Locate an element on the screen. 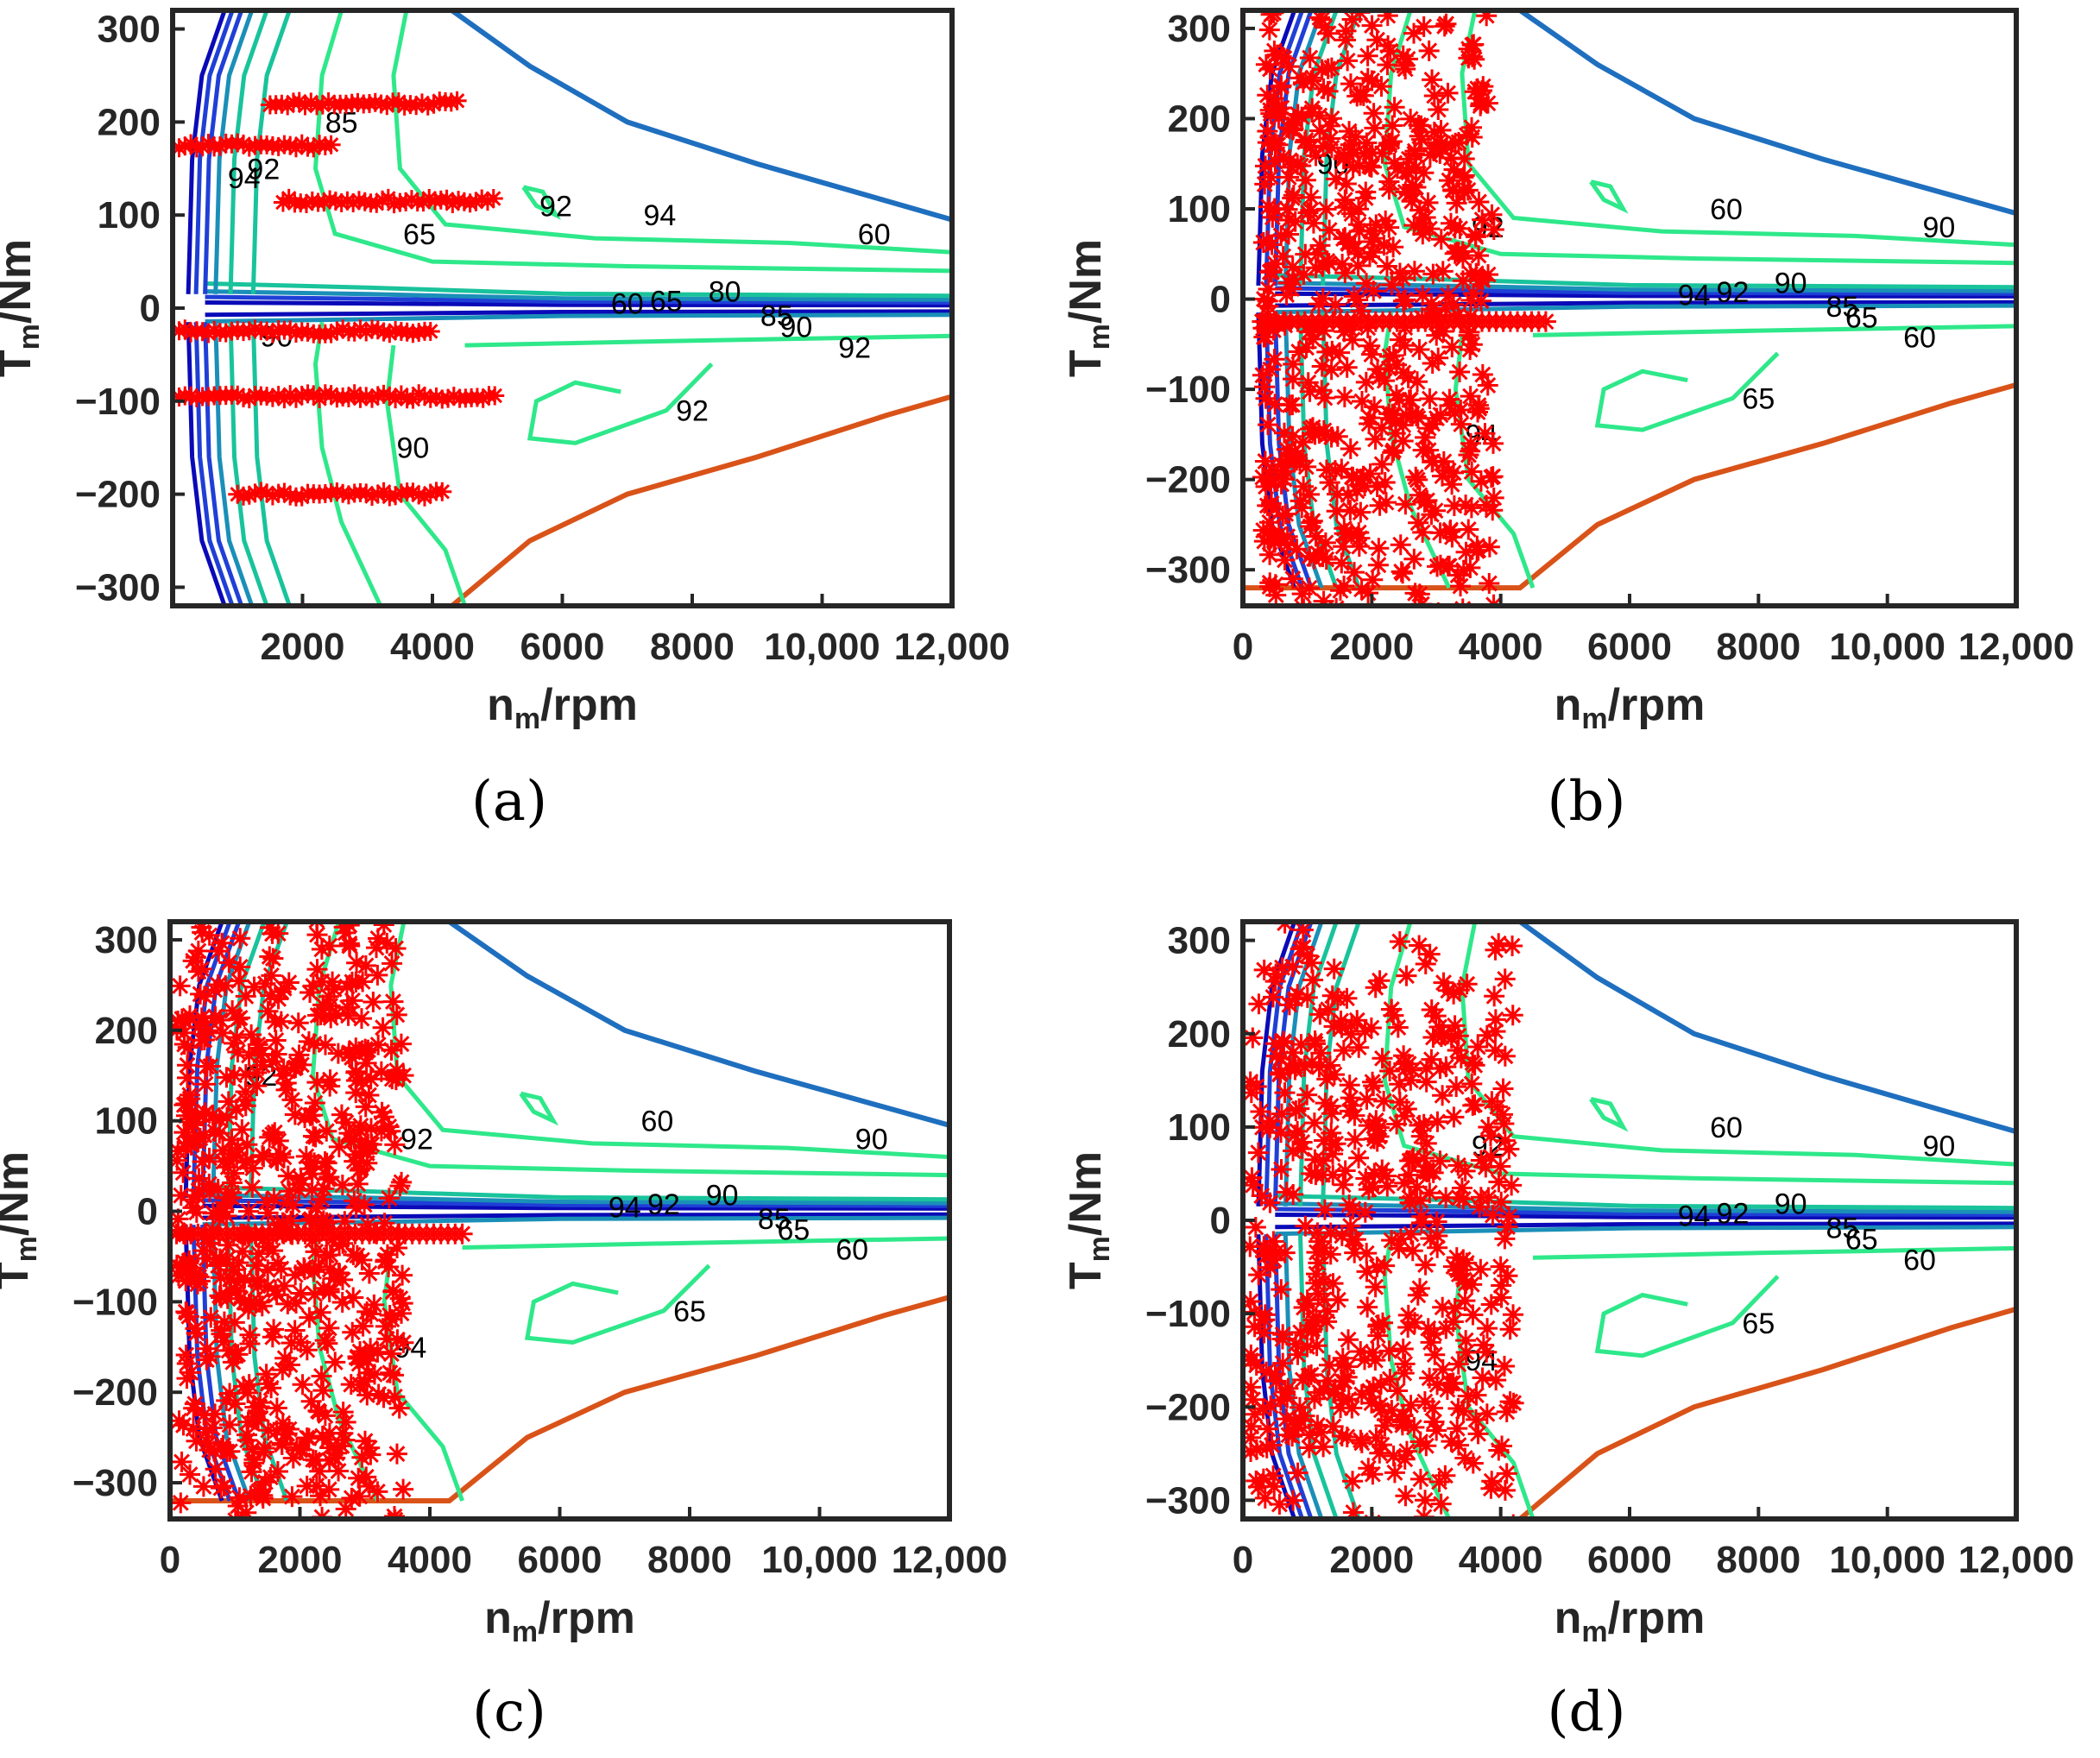 Image resolution: width=2100 pixels, height=1758 pixels. x-tick-label: 10,000 is located at coordinates (1887, 1560).